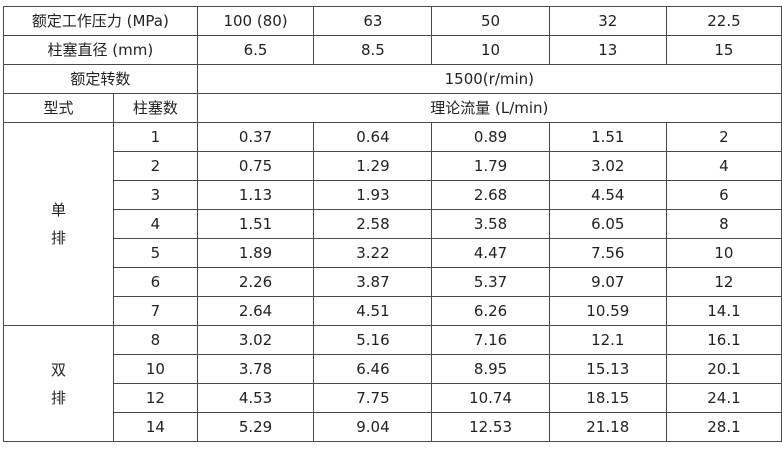 The height and width of the screenshot is (457, 782). Describe the element at coordinates (607, 398) in the screenshot. I see `flow-value: 18.15` at that location.